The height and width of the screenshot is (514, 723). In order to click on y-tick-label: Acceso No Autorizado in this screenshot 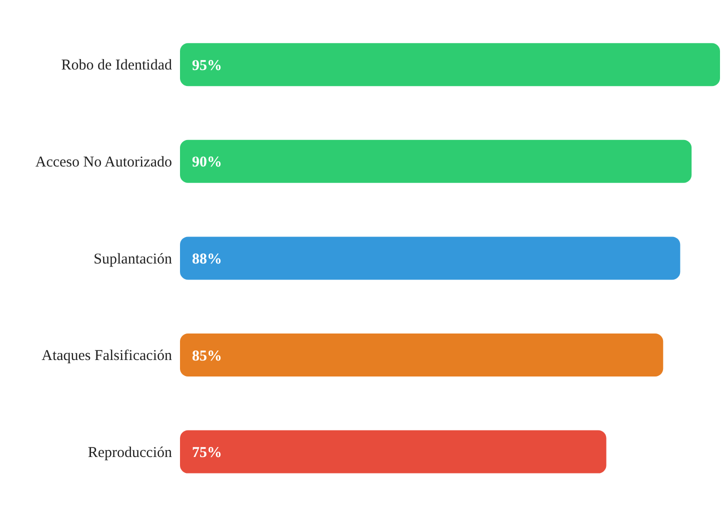, I will do `click(103, 162)`.